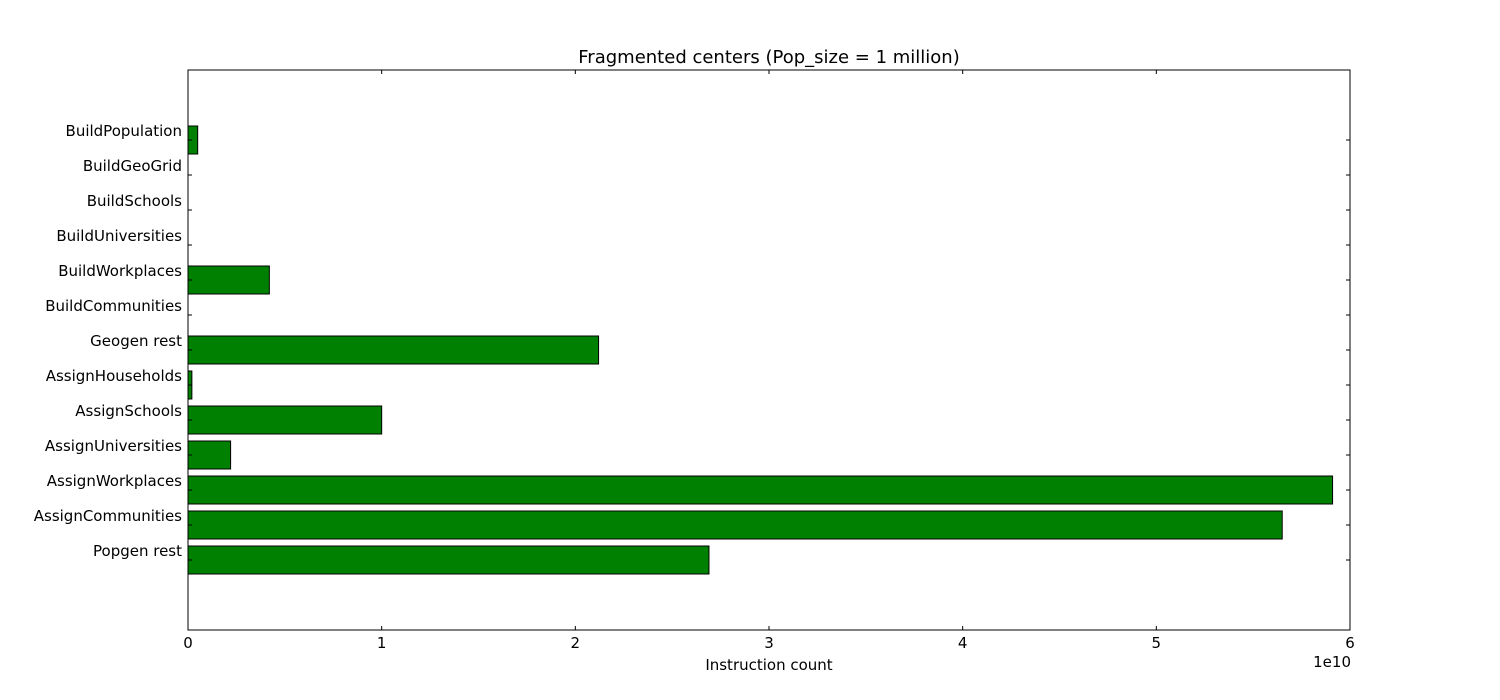  I want to click on bar-assignworkplaces, so click(760, 490).